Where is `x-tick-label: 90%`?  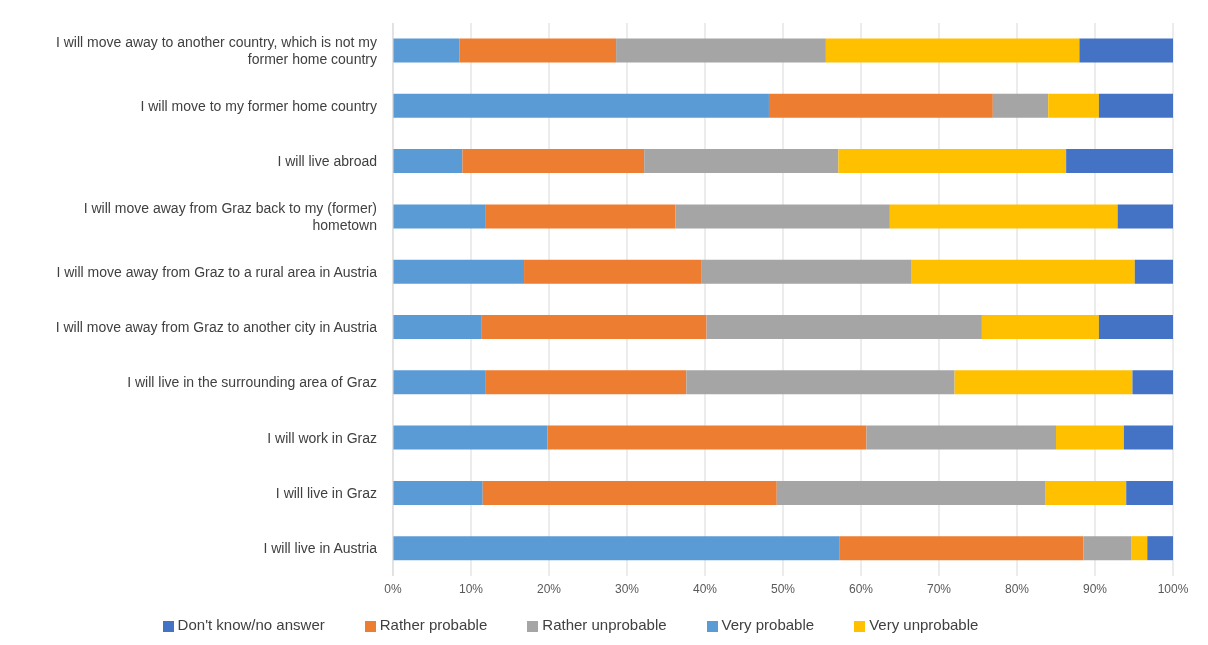 x-tick-label: 90% is located at coordinates (1095, 588).